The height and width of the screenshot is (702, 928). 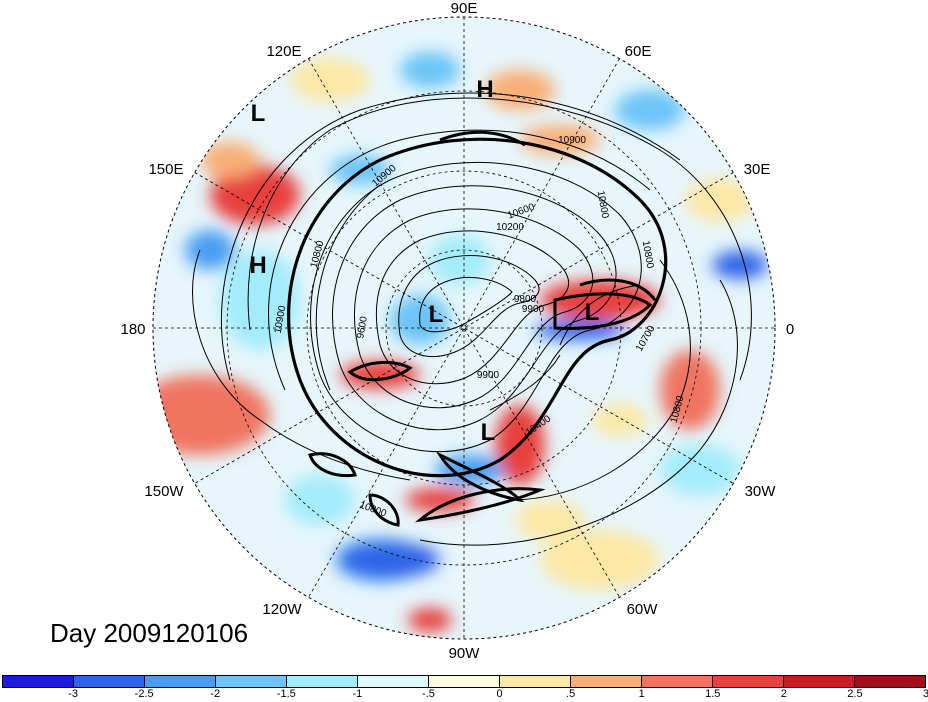 I want to click on lon-label-30e: 30E, so click(x=757, y=169).